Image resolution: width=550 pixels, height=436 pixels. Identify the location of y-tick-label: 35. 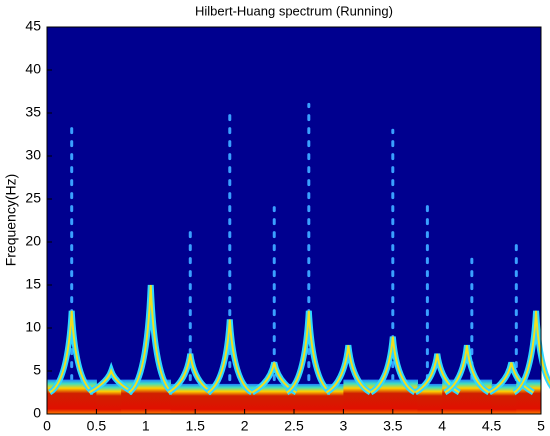
(33, 112).